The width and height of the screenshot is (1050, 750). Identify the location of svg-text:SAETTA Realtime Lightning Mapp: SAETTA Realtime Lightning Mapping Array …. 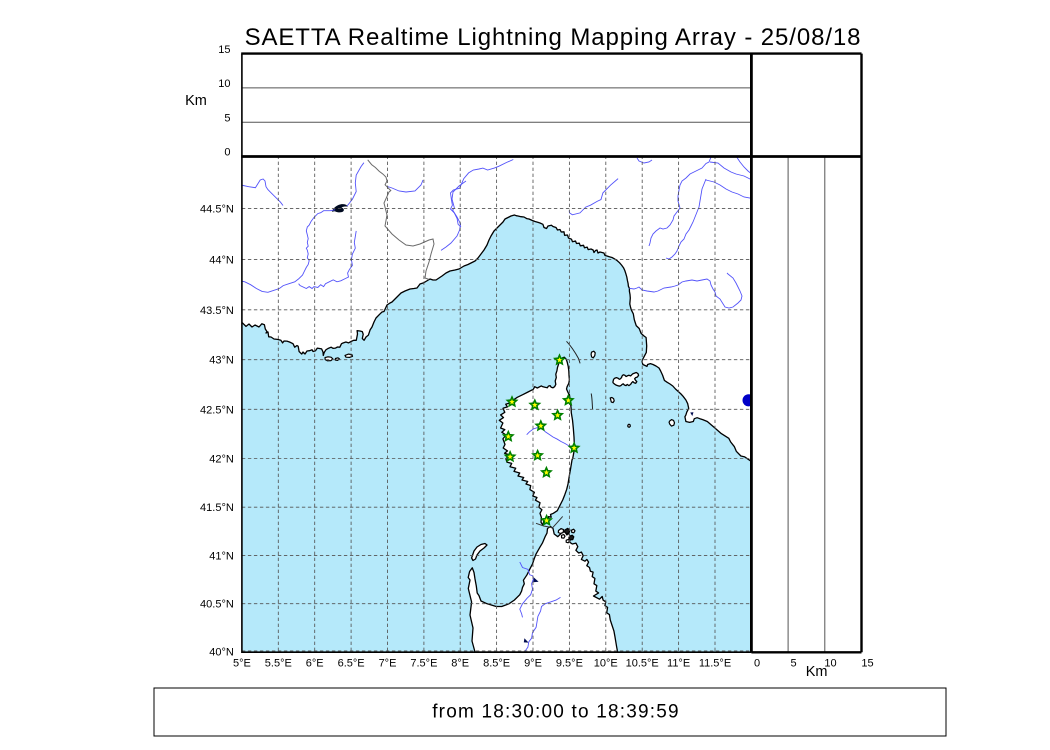
(553, 37).